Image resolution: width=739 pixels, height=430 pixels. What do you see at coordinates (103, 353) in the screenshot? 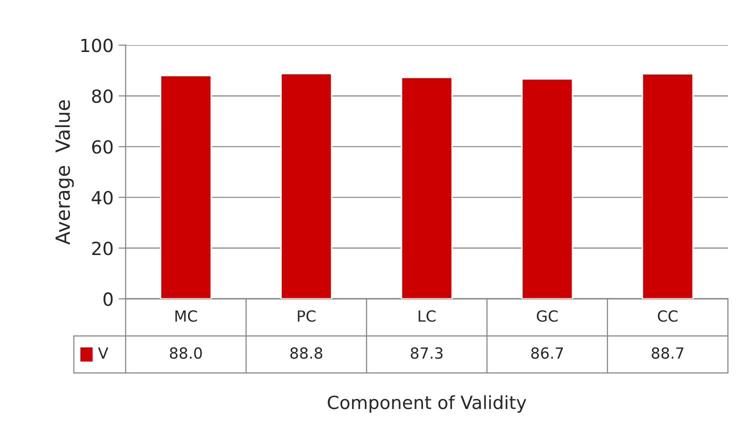
I see `legend-label: V` at bounding box center [103, 353].